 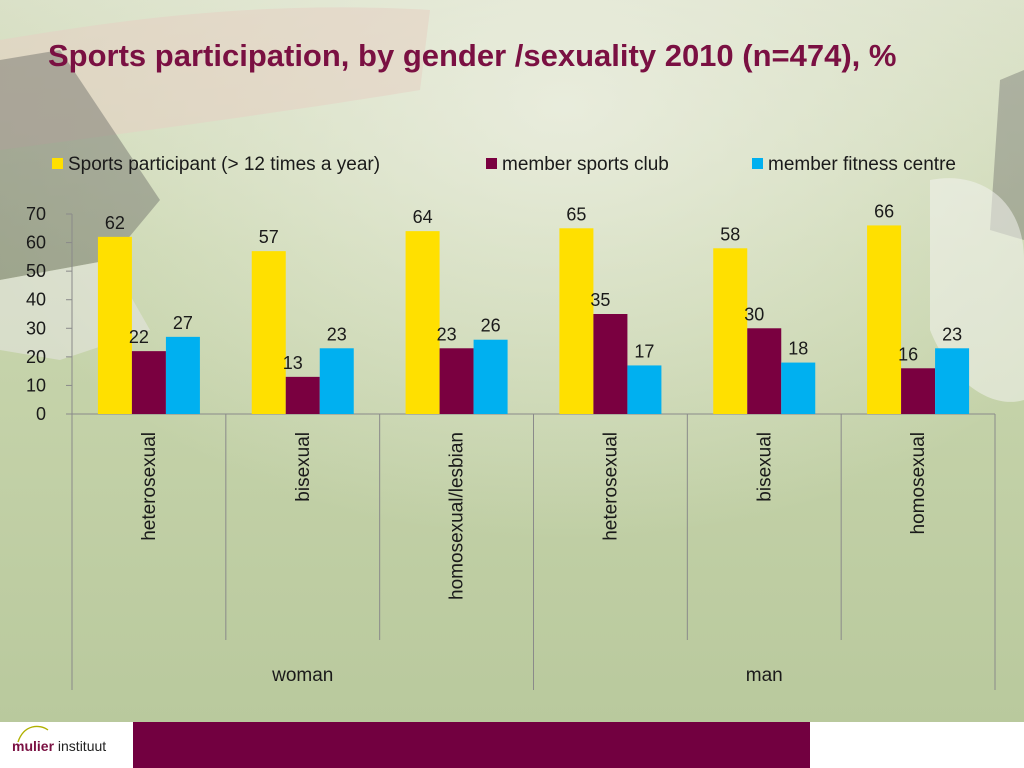 I want to click on y-tick-label: 20, so click(x=36, y=357).